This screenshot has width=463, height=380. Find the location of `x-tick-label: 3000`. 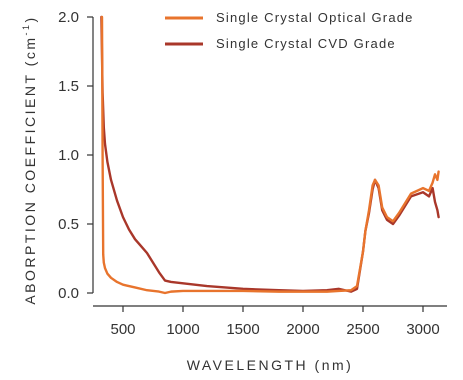

x-tick-label: 3000 is located at coordinates (422, 329).